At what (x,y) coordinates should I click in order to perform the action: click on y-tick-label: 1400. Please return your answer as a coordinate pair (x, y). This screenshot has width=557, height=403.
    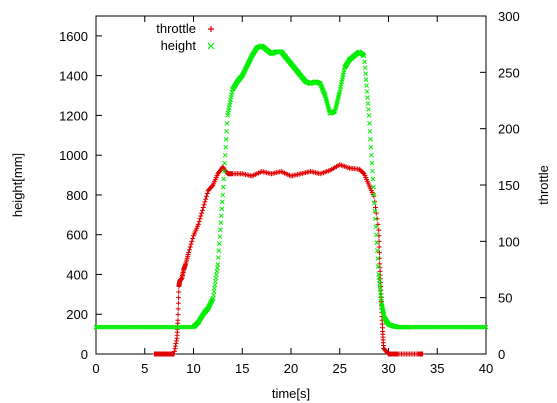
    Looking at the image, I should click on (73, 76).